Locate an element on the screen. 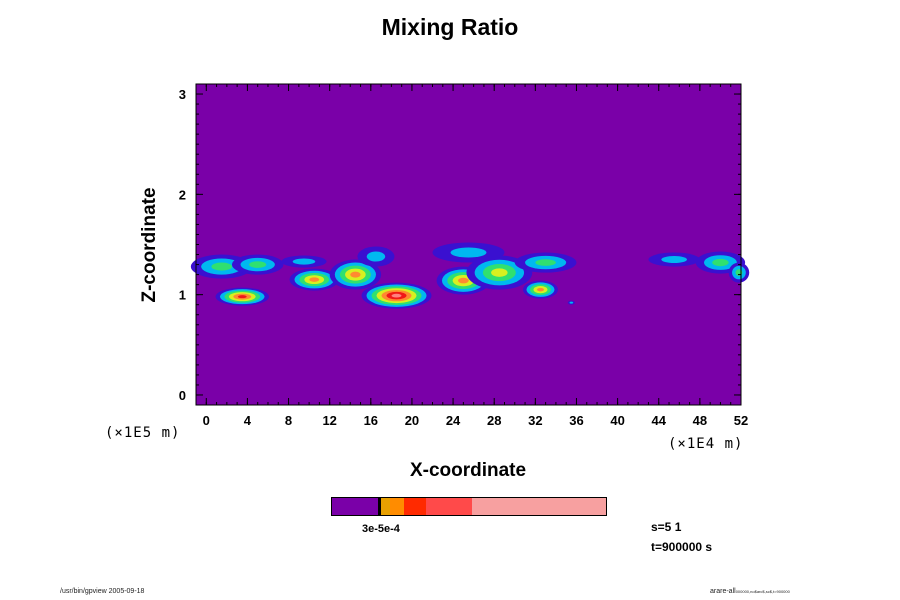 The width and height of the screenshot is (900, 600). y-tick-label: 0 is located at coordinates (182, 395).